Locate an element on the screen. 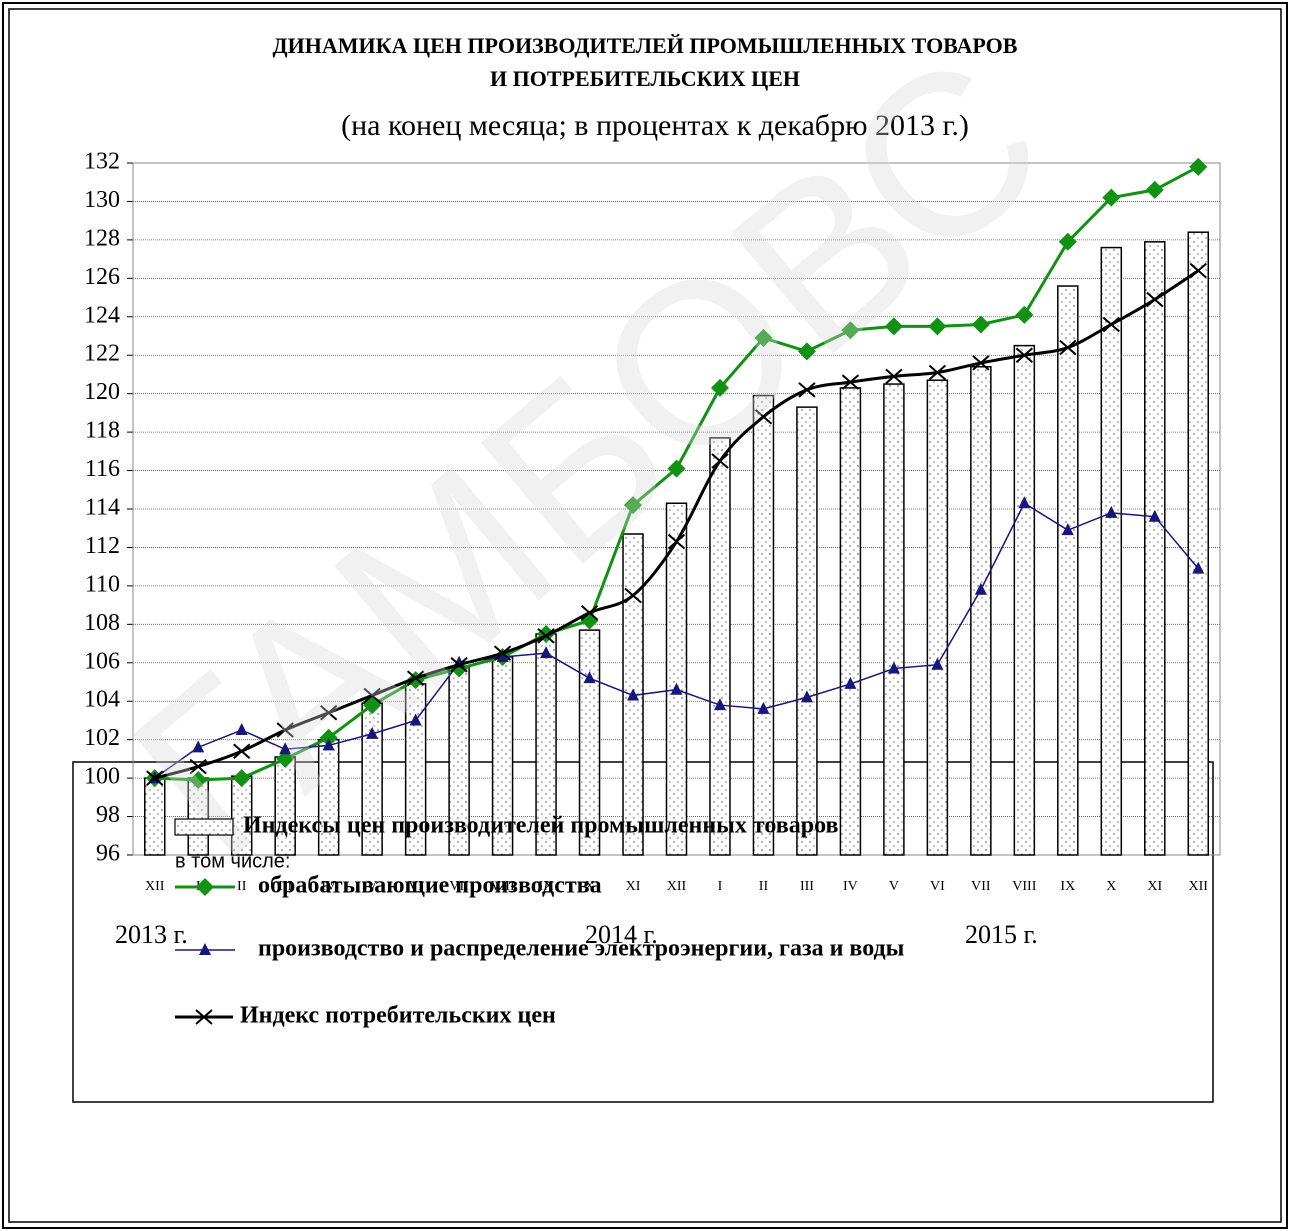 This screenshot has height=1231, width=1290. y-tick-label: 116 is located at coordinates (102, 469).